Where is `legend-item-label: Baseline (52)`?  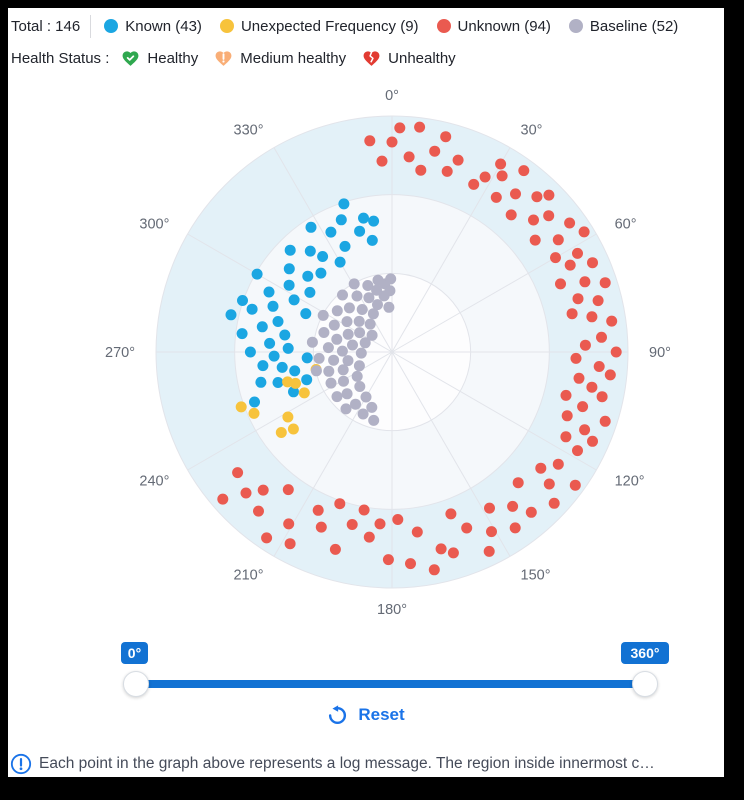 legend-item-label: Baseline (52) is located at coordinates (634, 26).